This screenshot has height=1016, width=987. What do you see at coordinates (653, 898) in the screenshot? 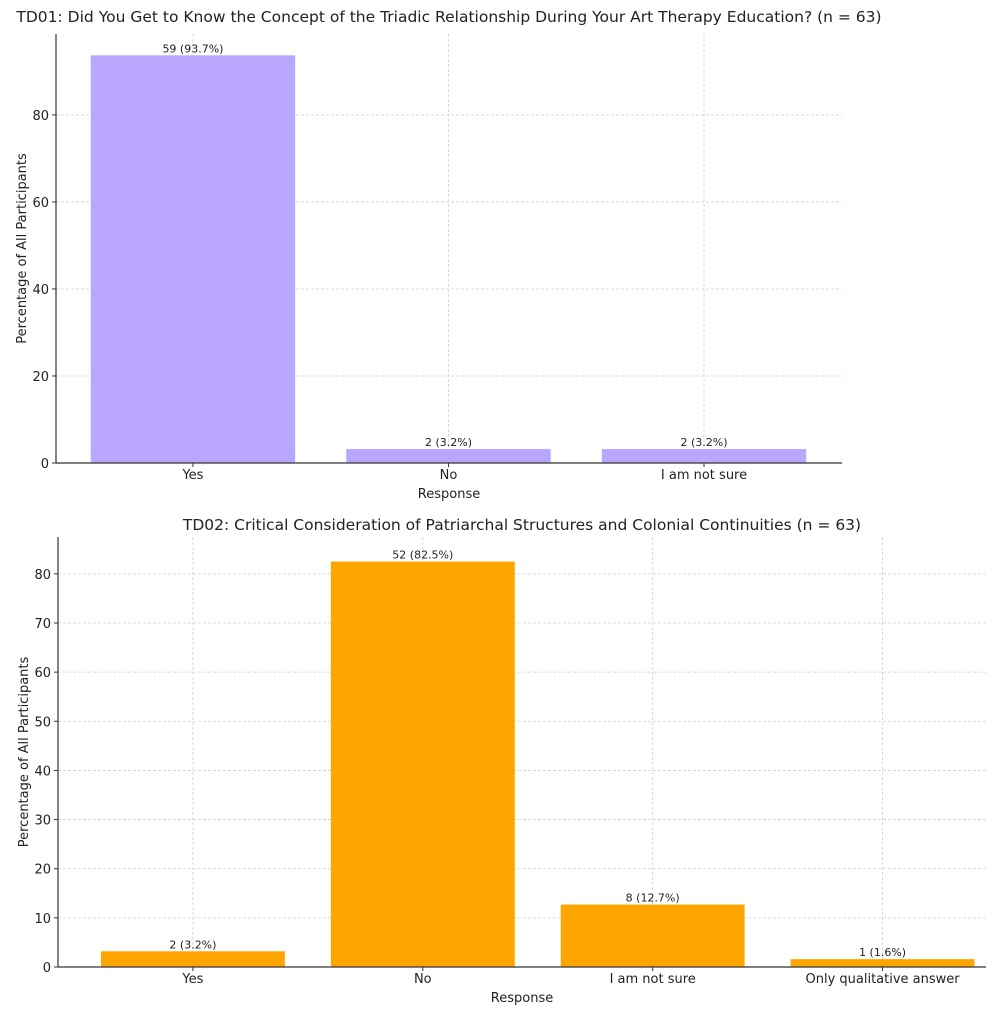
I see `data-label: 8 (12.7%)` at bounding box center [653, 898].